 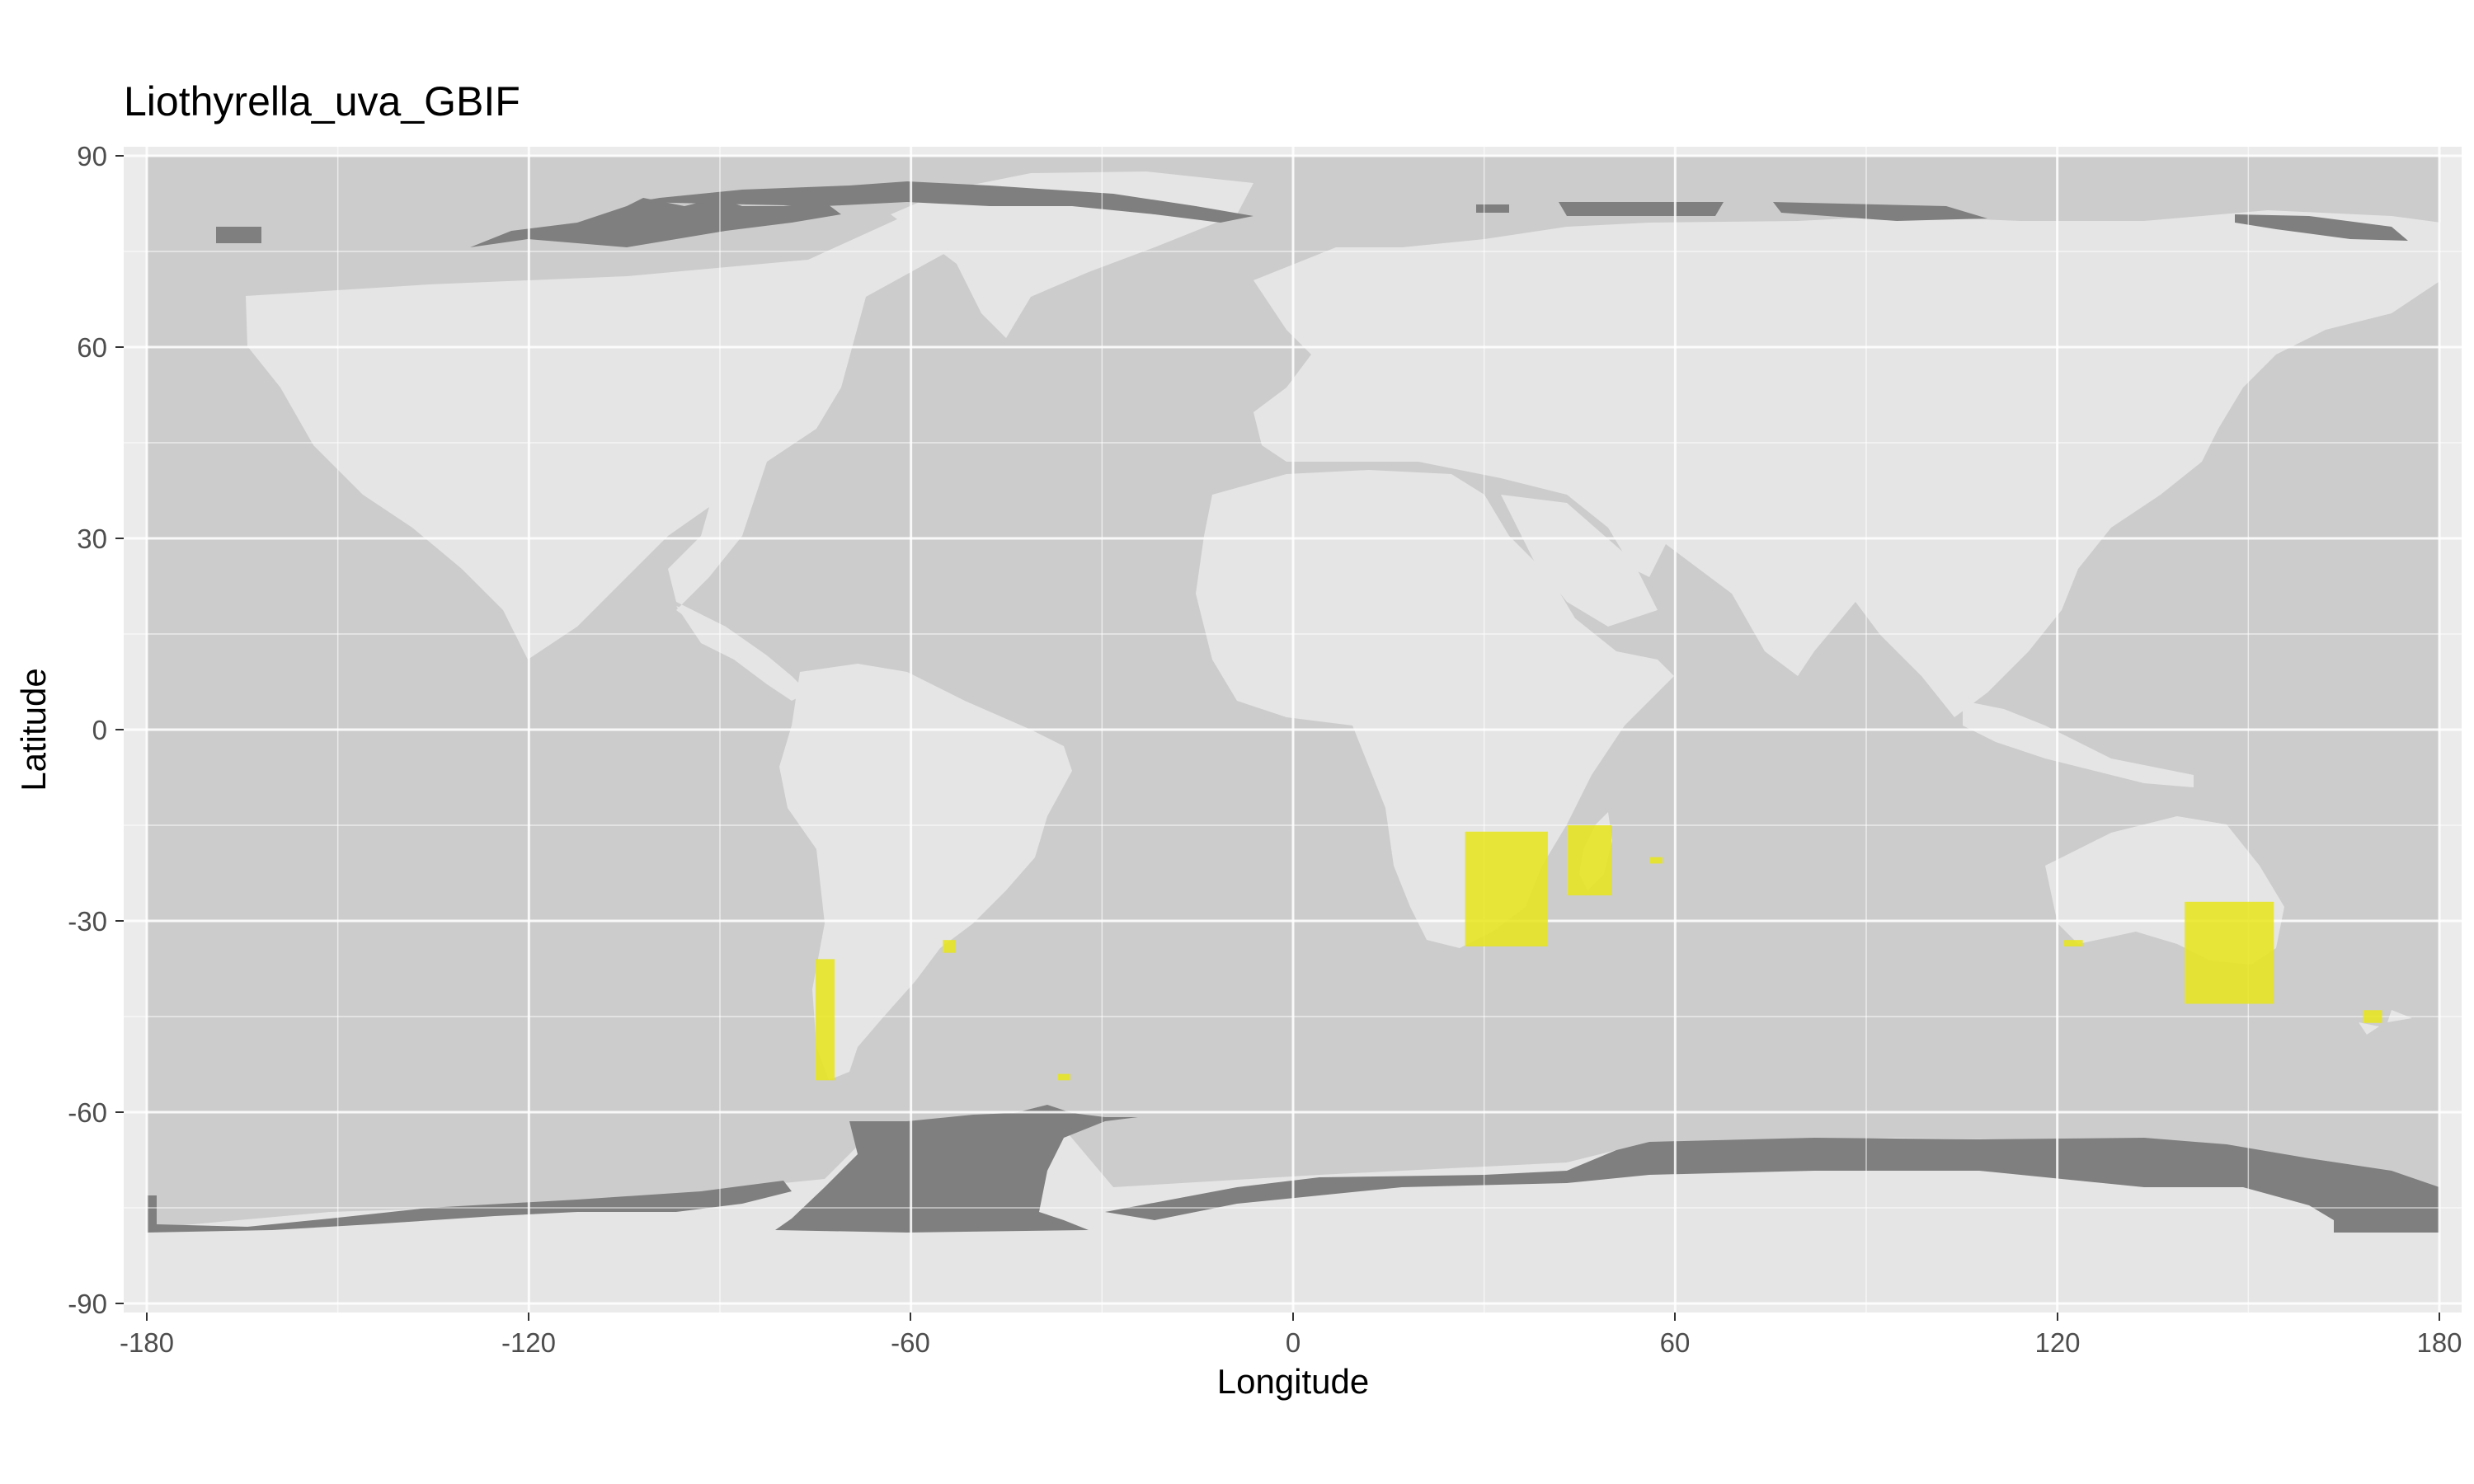 I want to click on y-axis-title: Latitude, so click(x=33, y=729).